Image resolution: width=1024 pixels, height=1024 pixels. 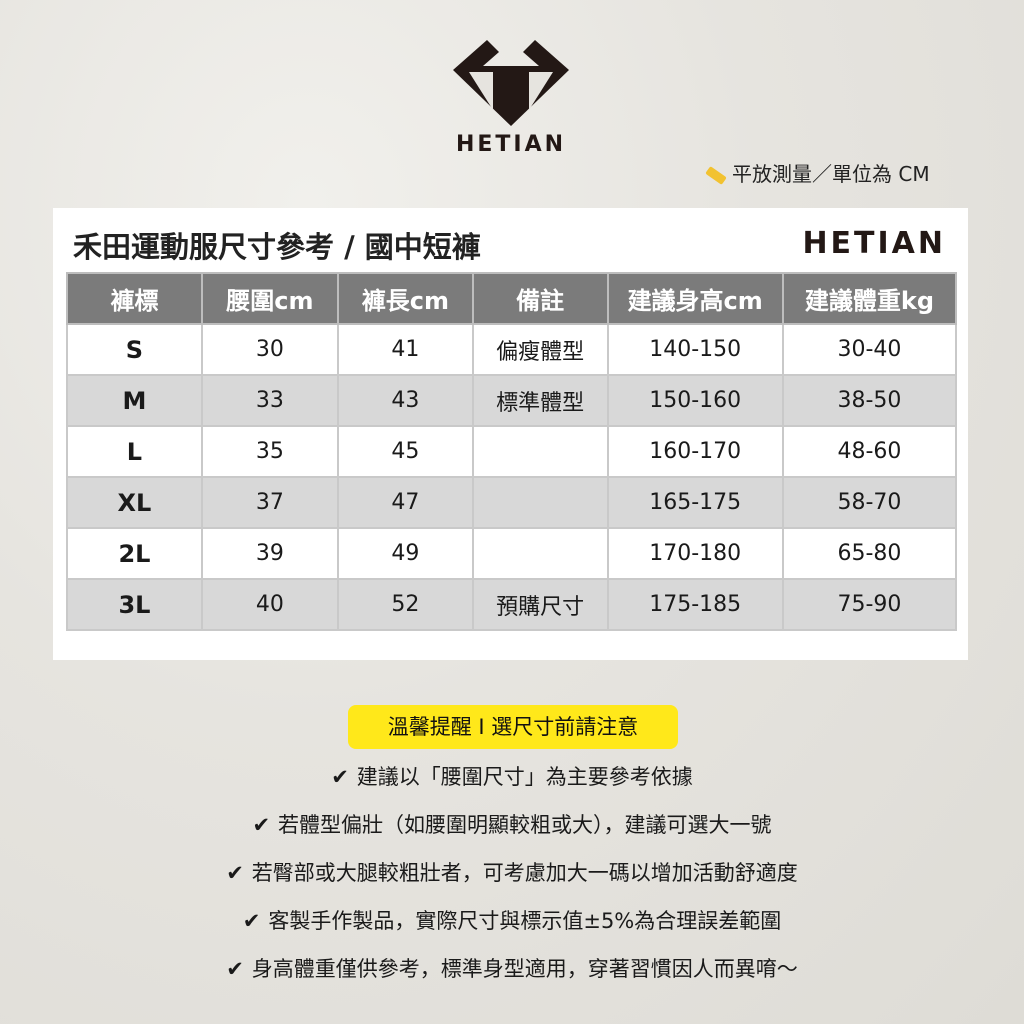 I want to click on table-cell: 30-40, so click(x=869, y=349).